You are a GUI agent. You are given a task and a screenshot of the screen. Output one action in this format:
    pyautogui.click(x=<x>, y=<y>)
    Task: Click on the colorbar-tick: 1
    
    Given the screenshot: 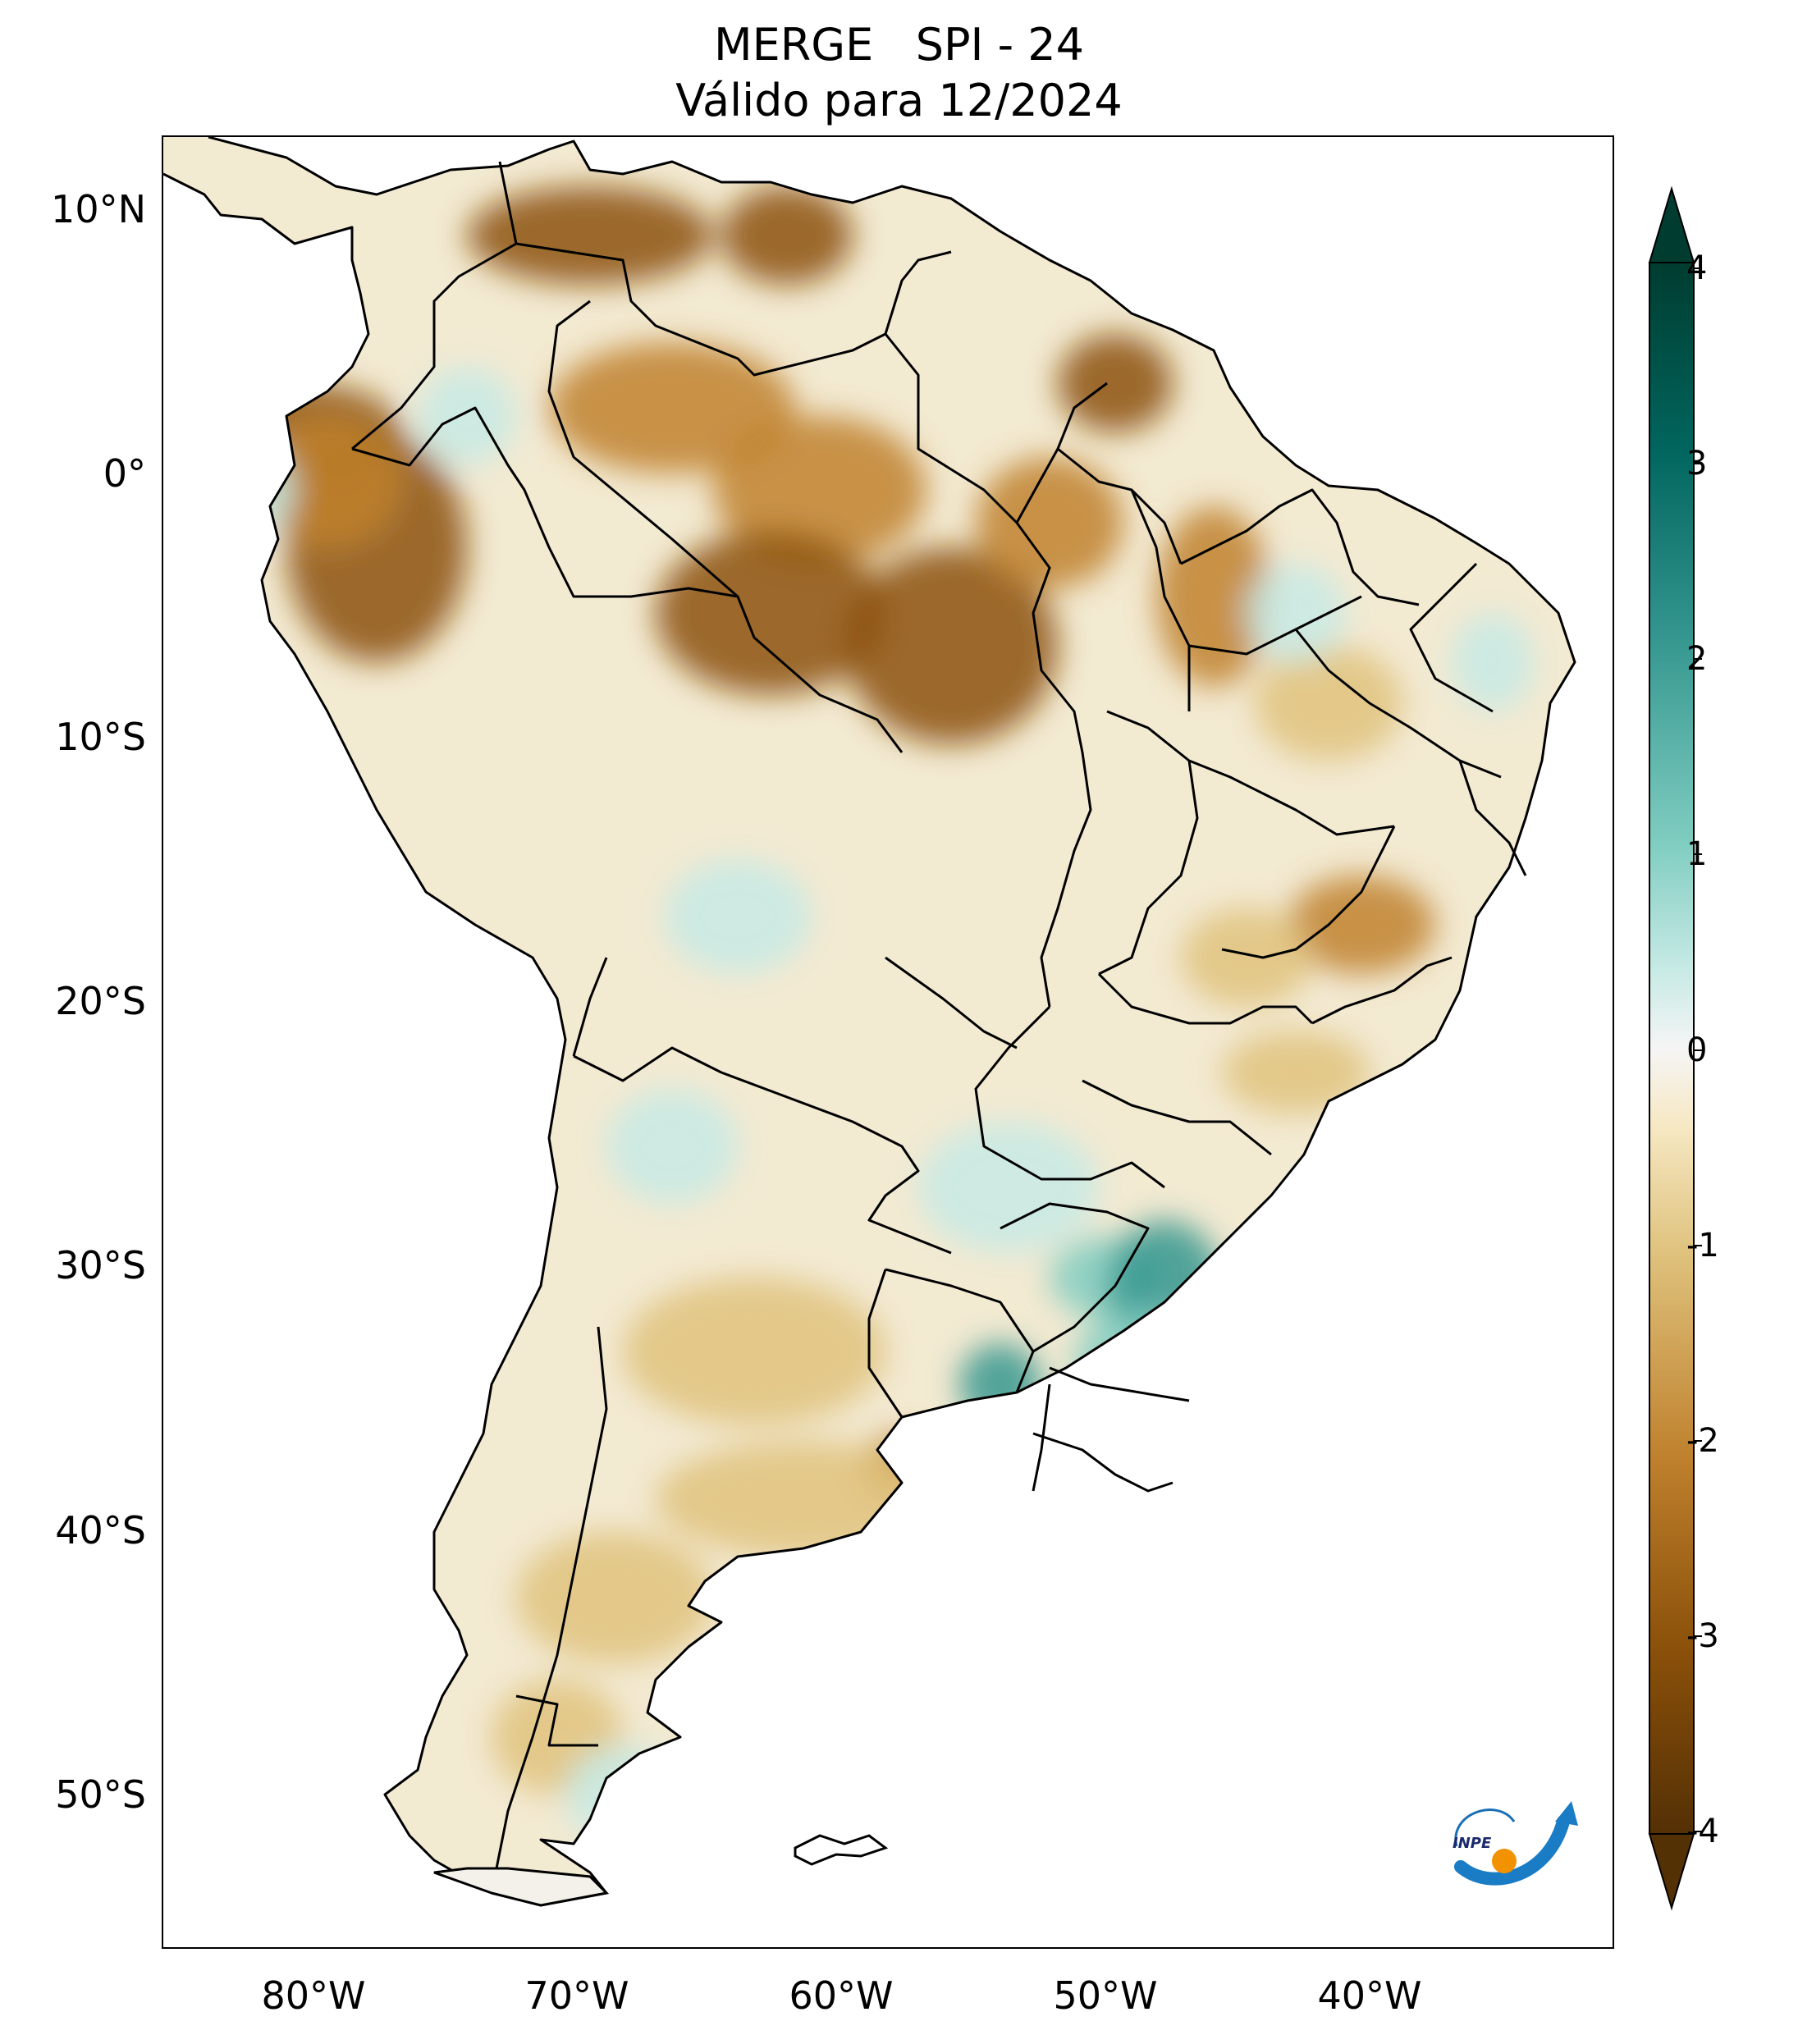 What is the action you would take?
    pyautogui.click(x=1697, y=854)
    